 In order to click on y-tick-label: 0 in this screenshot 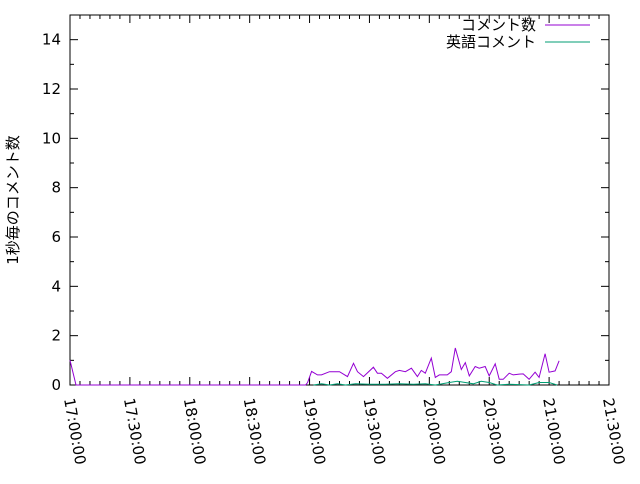, I will do `click(56, 385)`.